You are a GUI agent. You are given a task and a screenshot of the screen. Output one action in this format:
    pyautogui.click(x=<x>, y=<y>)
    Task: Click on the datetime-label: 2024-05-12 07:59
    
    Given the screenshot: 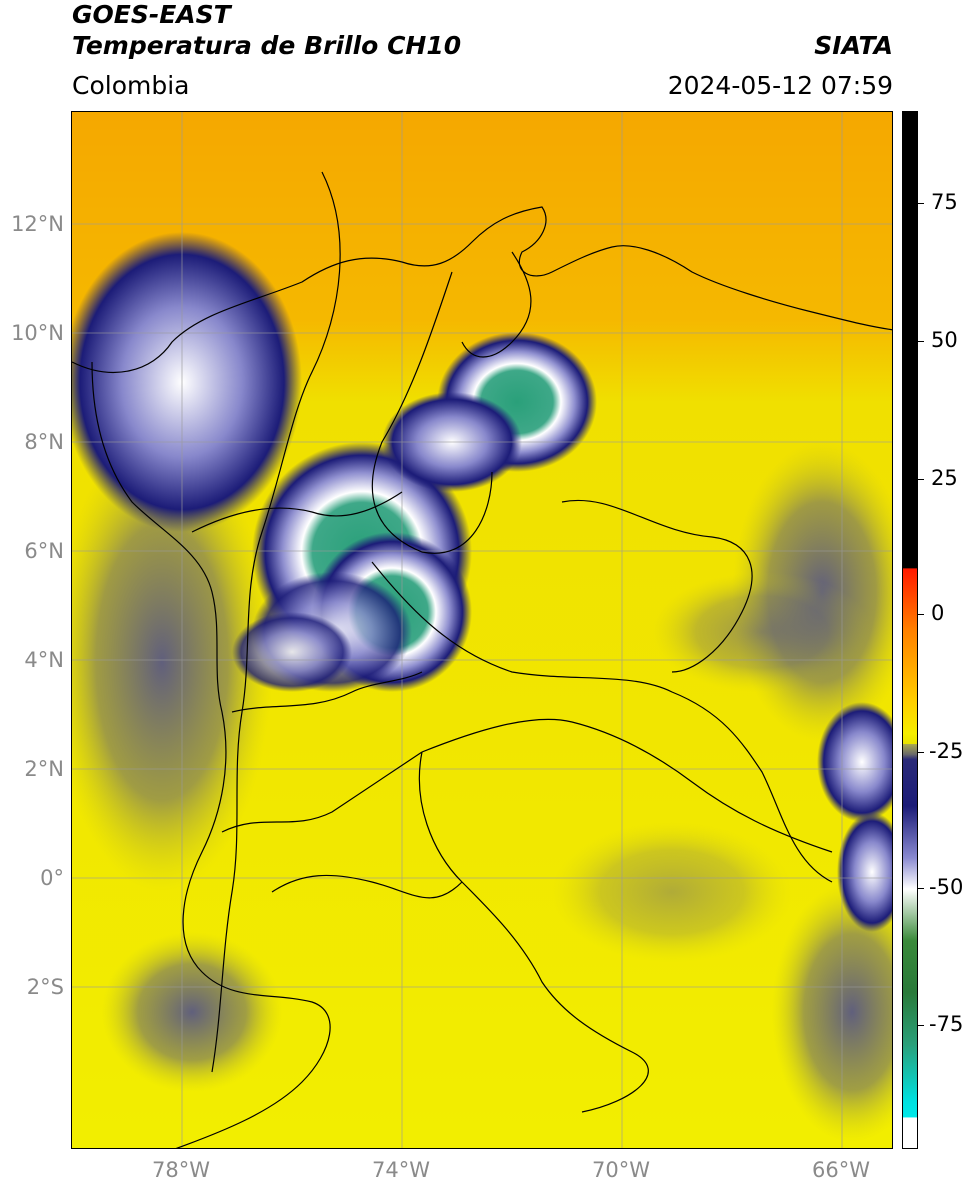 What is the action you would take?
    pyautogui.click(x=780, y=85)
    